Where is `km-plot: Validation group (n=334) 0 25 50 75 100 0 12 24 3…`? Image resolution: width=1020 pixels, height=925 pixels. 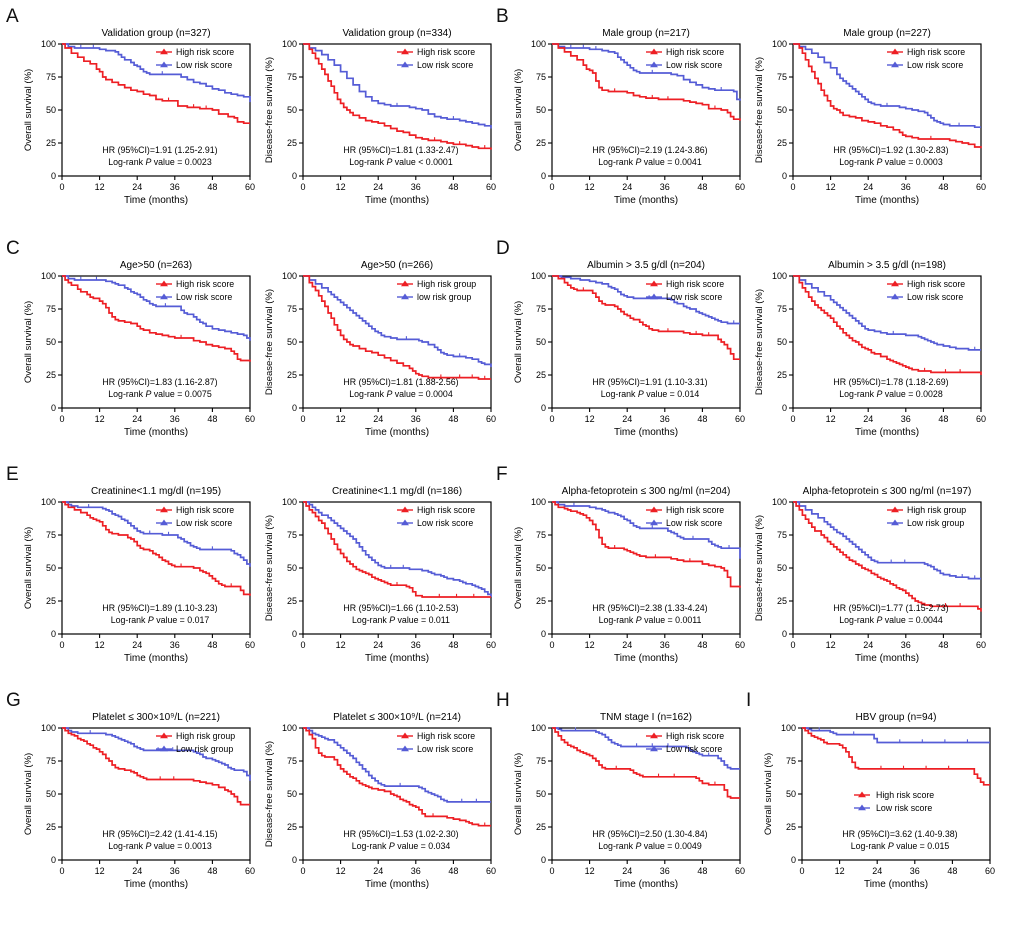
km-plot: Validation group (n=334) 0 25 50 75 100 0 12 24 3… is located at coordinates (380, 117).